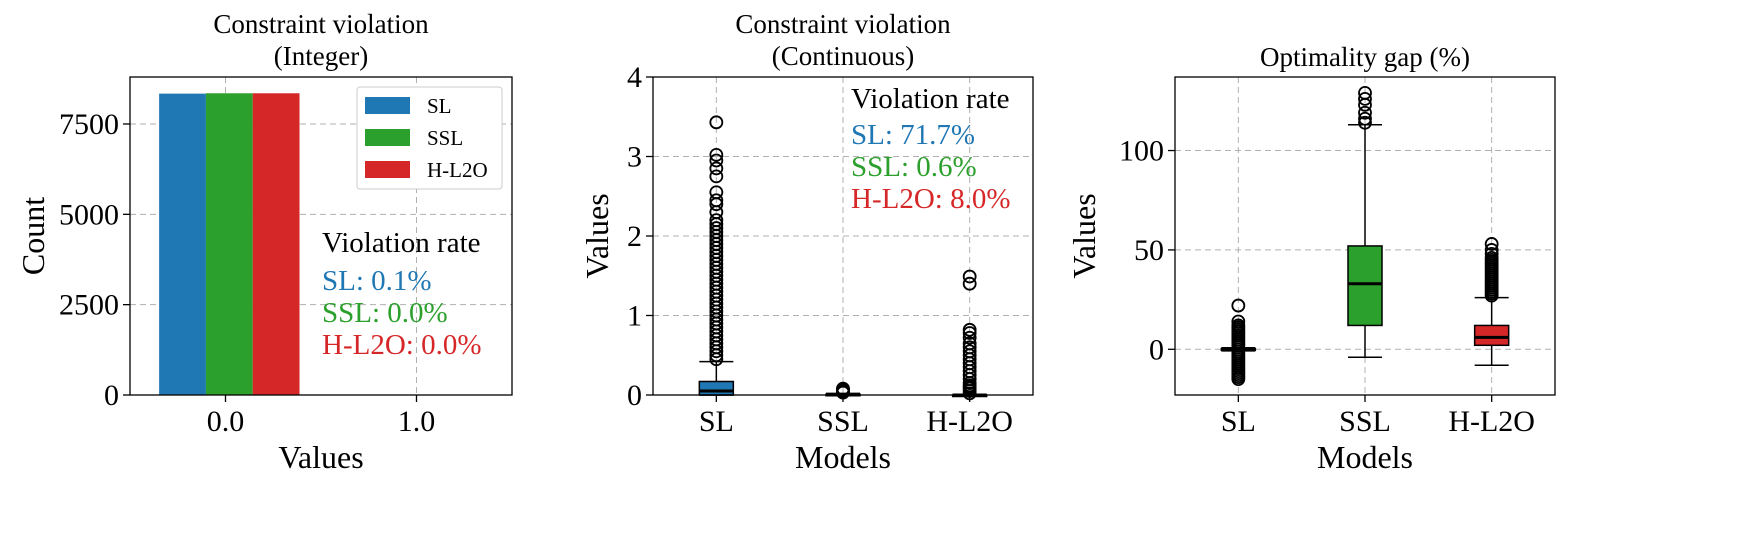  What do you see at coordinates (321, 236) in the screenshot?
I see `plot-frame` at bounding box center [321, 236].